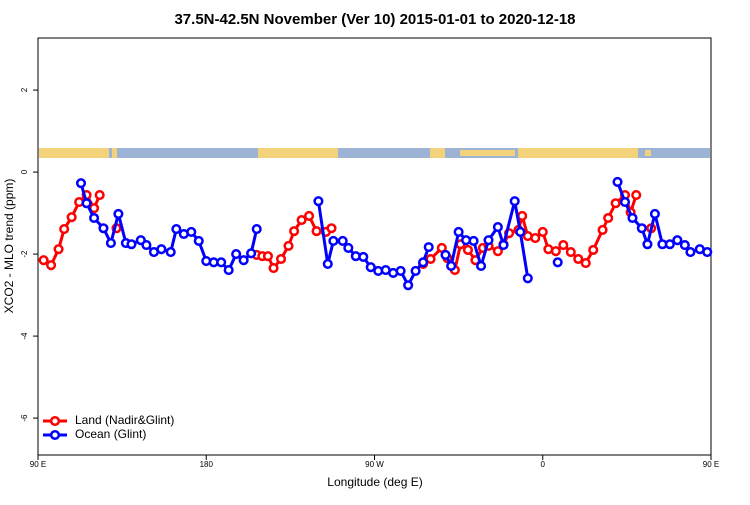 The height and width of the screenshot is (505, 750). What do you see at coordinates (24, 254) in the screenshot?
I see `y-tick-label: -2` at bounding box center [24, 254].